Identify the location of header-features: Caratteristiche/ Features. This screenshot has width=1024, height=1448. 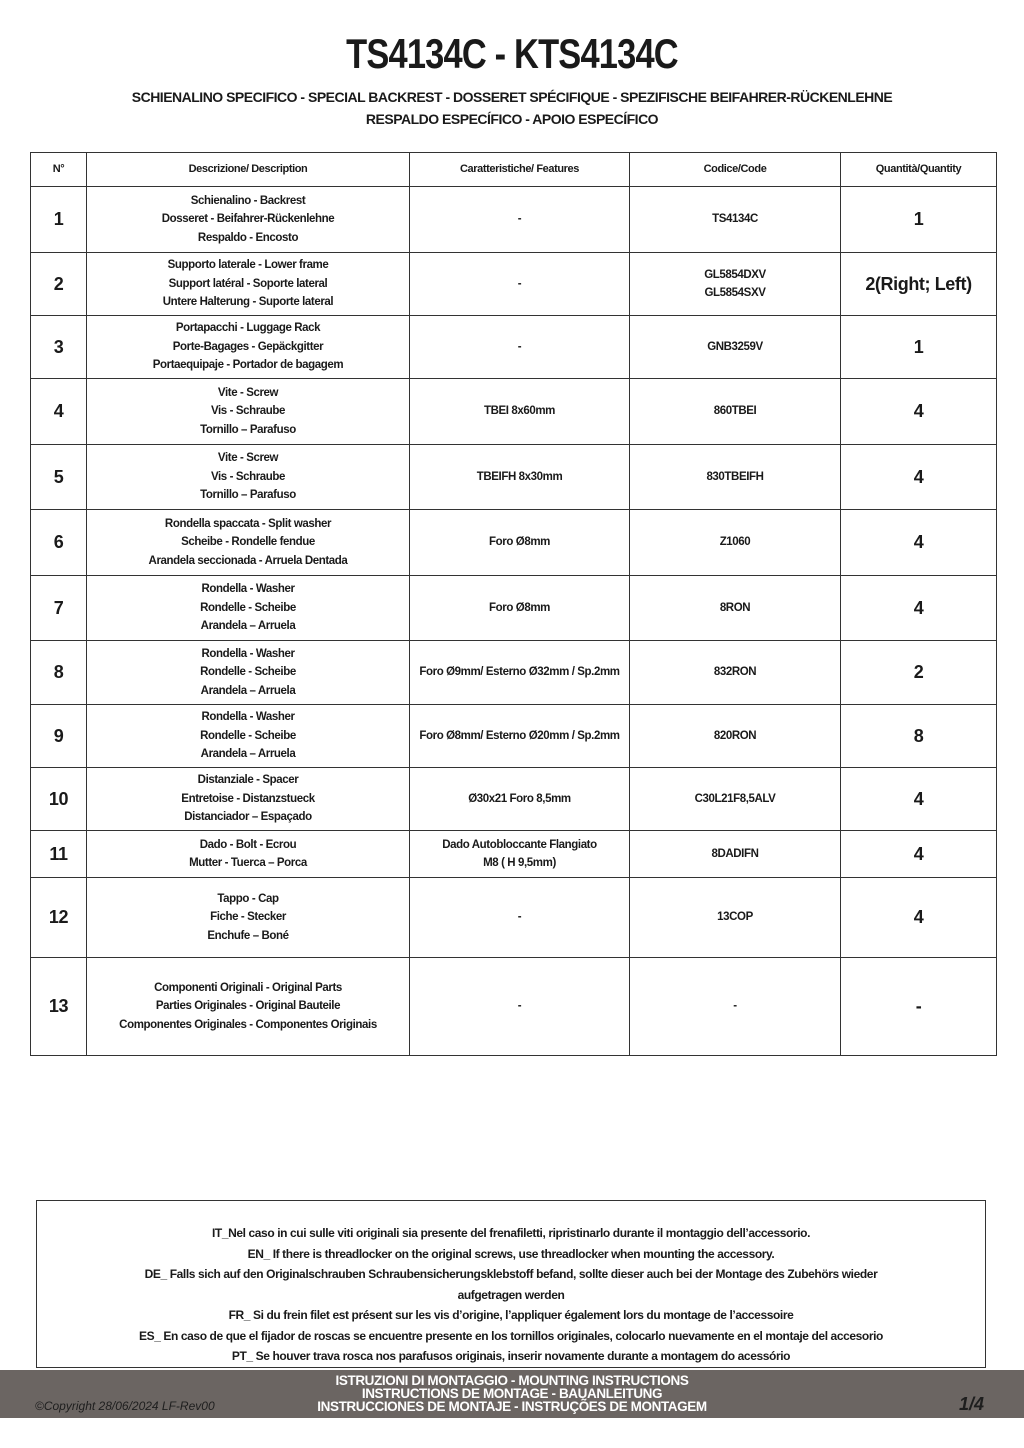
(519, 169).